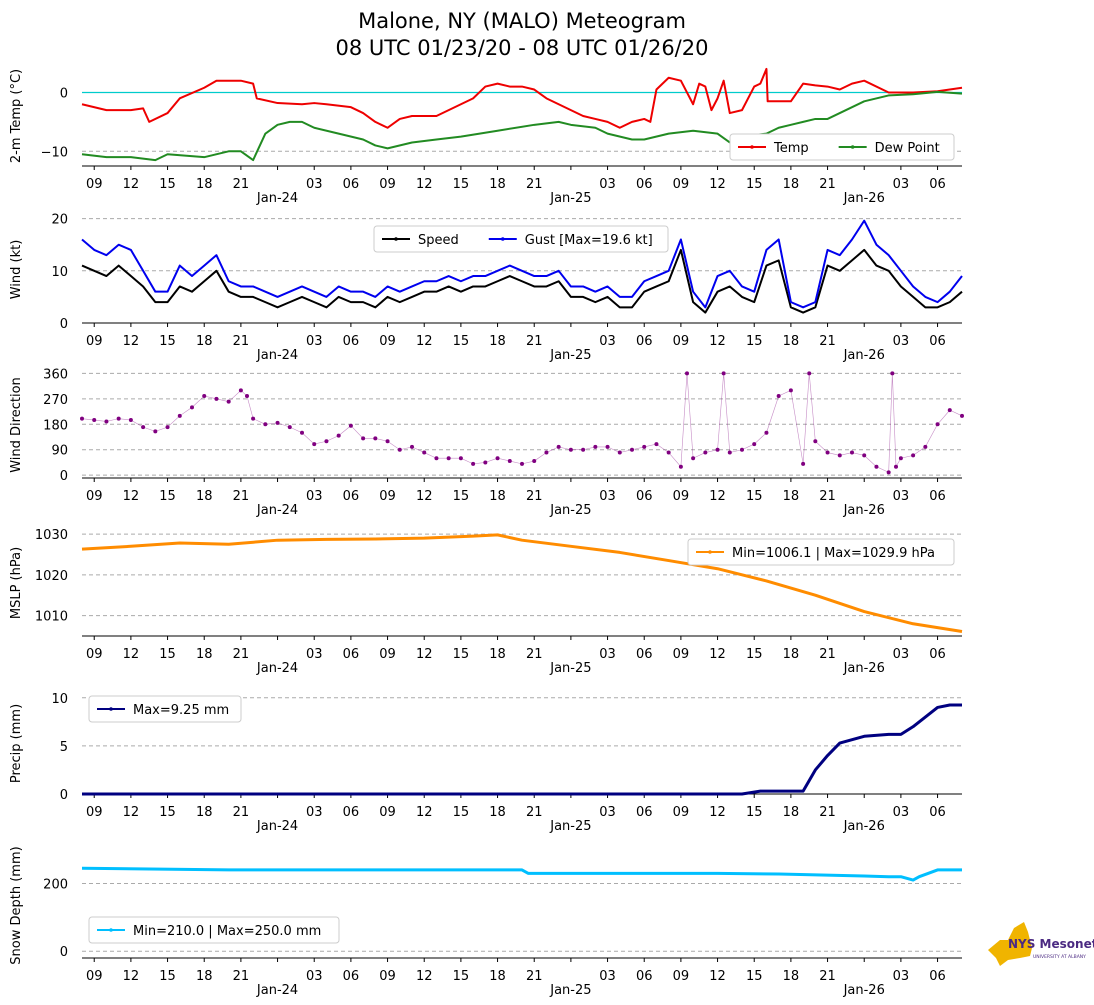  What do you see at coordinates (204, 341) in the screenshot?
I see `wind-xtick-label: 18` at bounding box center [204, 341].